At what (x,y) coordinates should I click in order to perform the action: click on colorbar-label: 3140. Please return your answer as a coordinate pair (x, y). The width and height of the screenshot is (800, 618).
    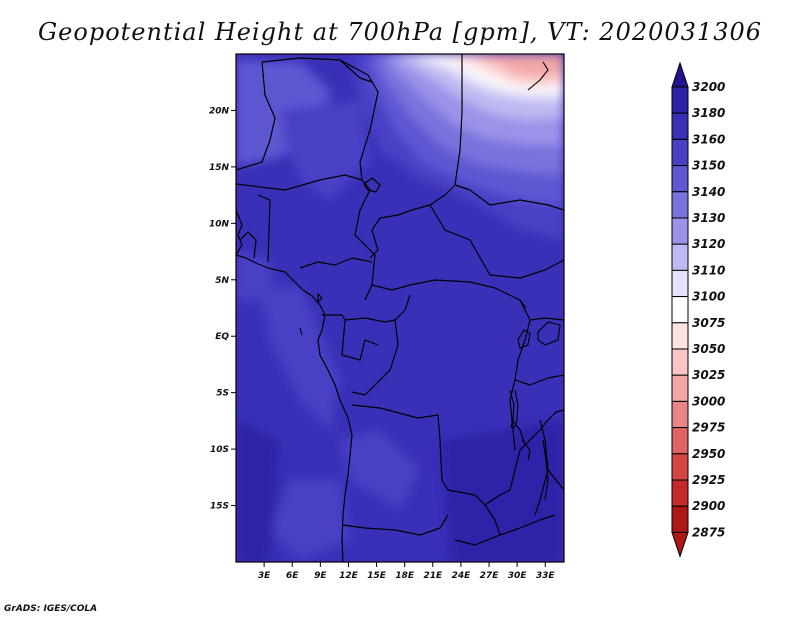
    Looking at the image, I should click on (708, 192).